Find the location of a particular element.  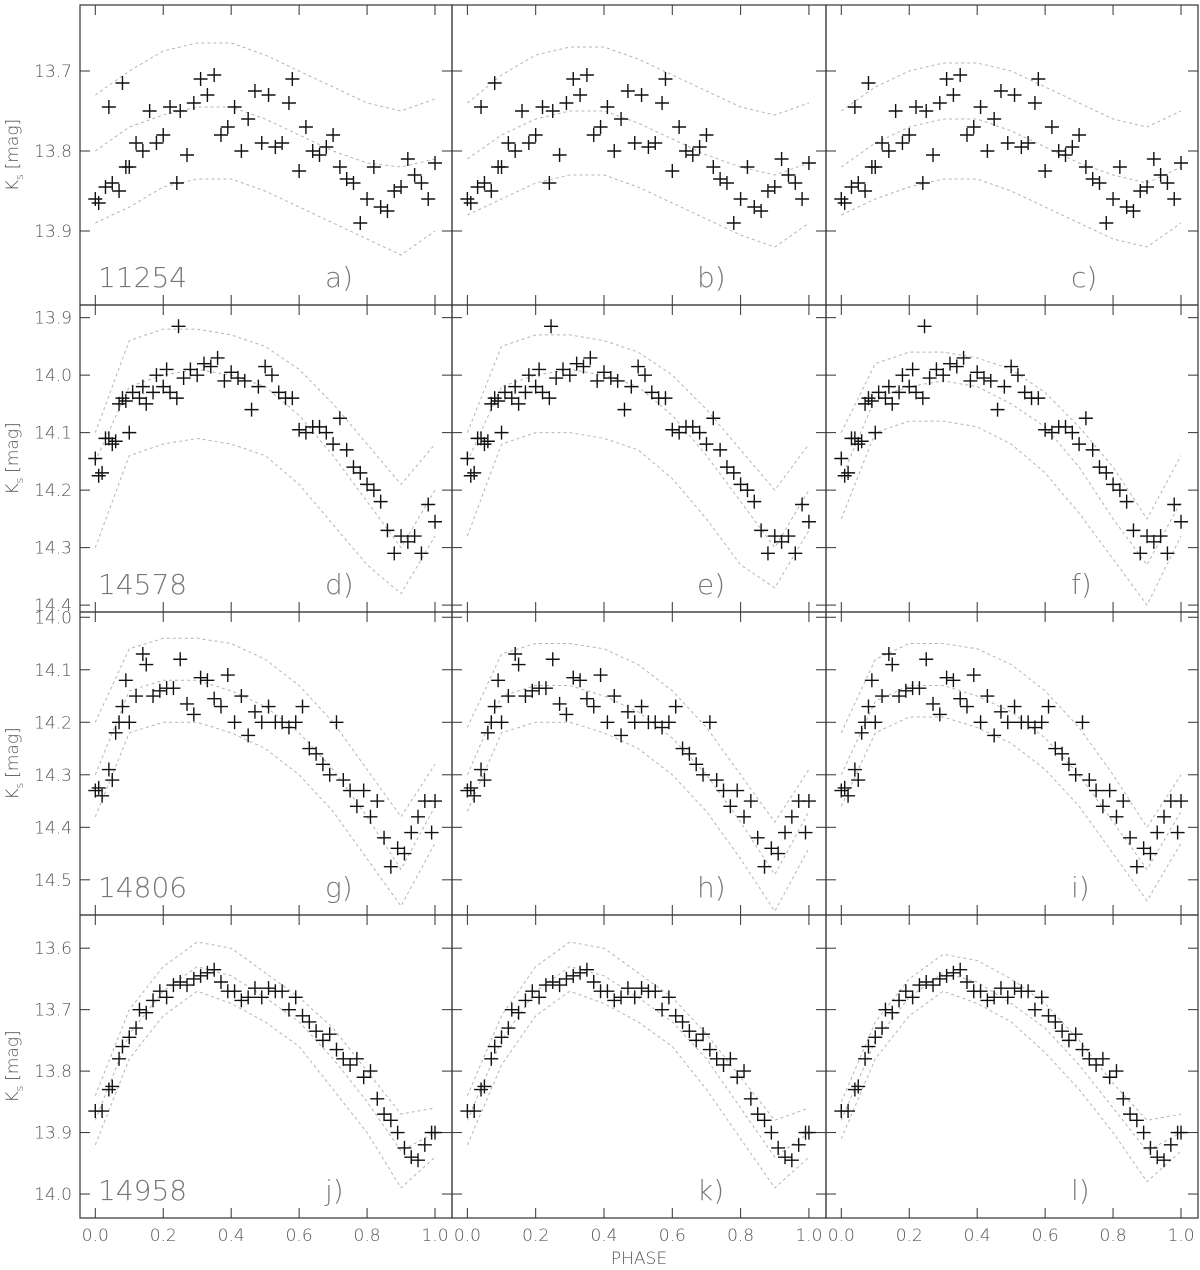

x-tick-label: 0.4 is located at coordinates (603, 1236).